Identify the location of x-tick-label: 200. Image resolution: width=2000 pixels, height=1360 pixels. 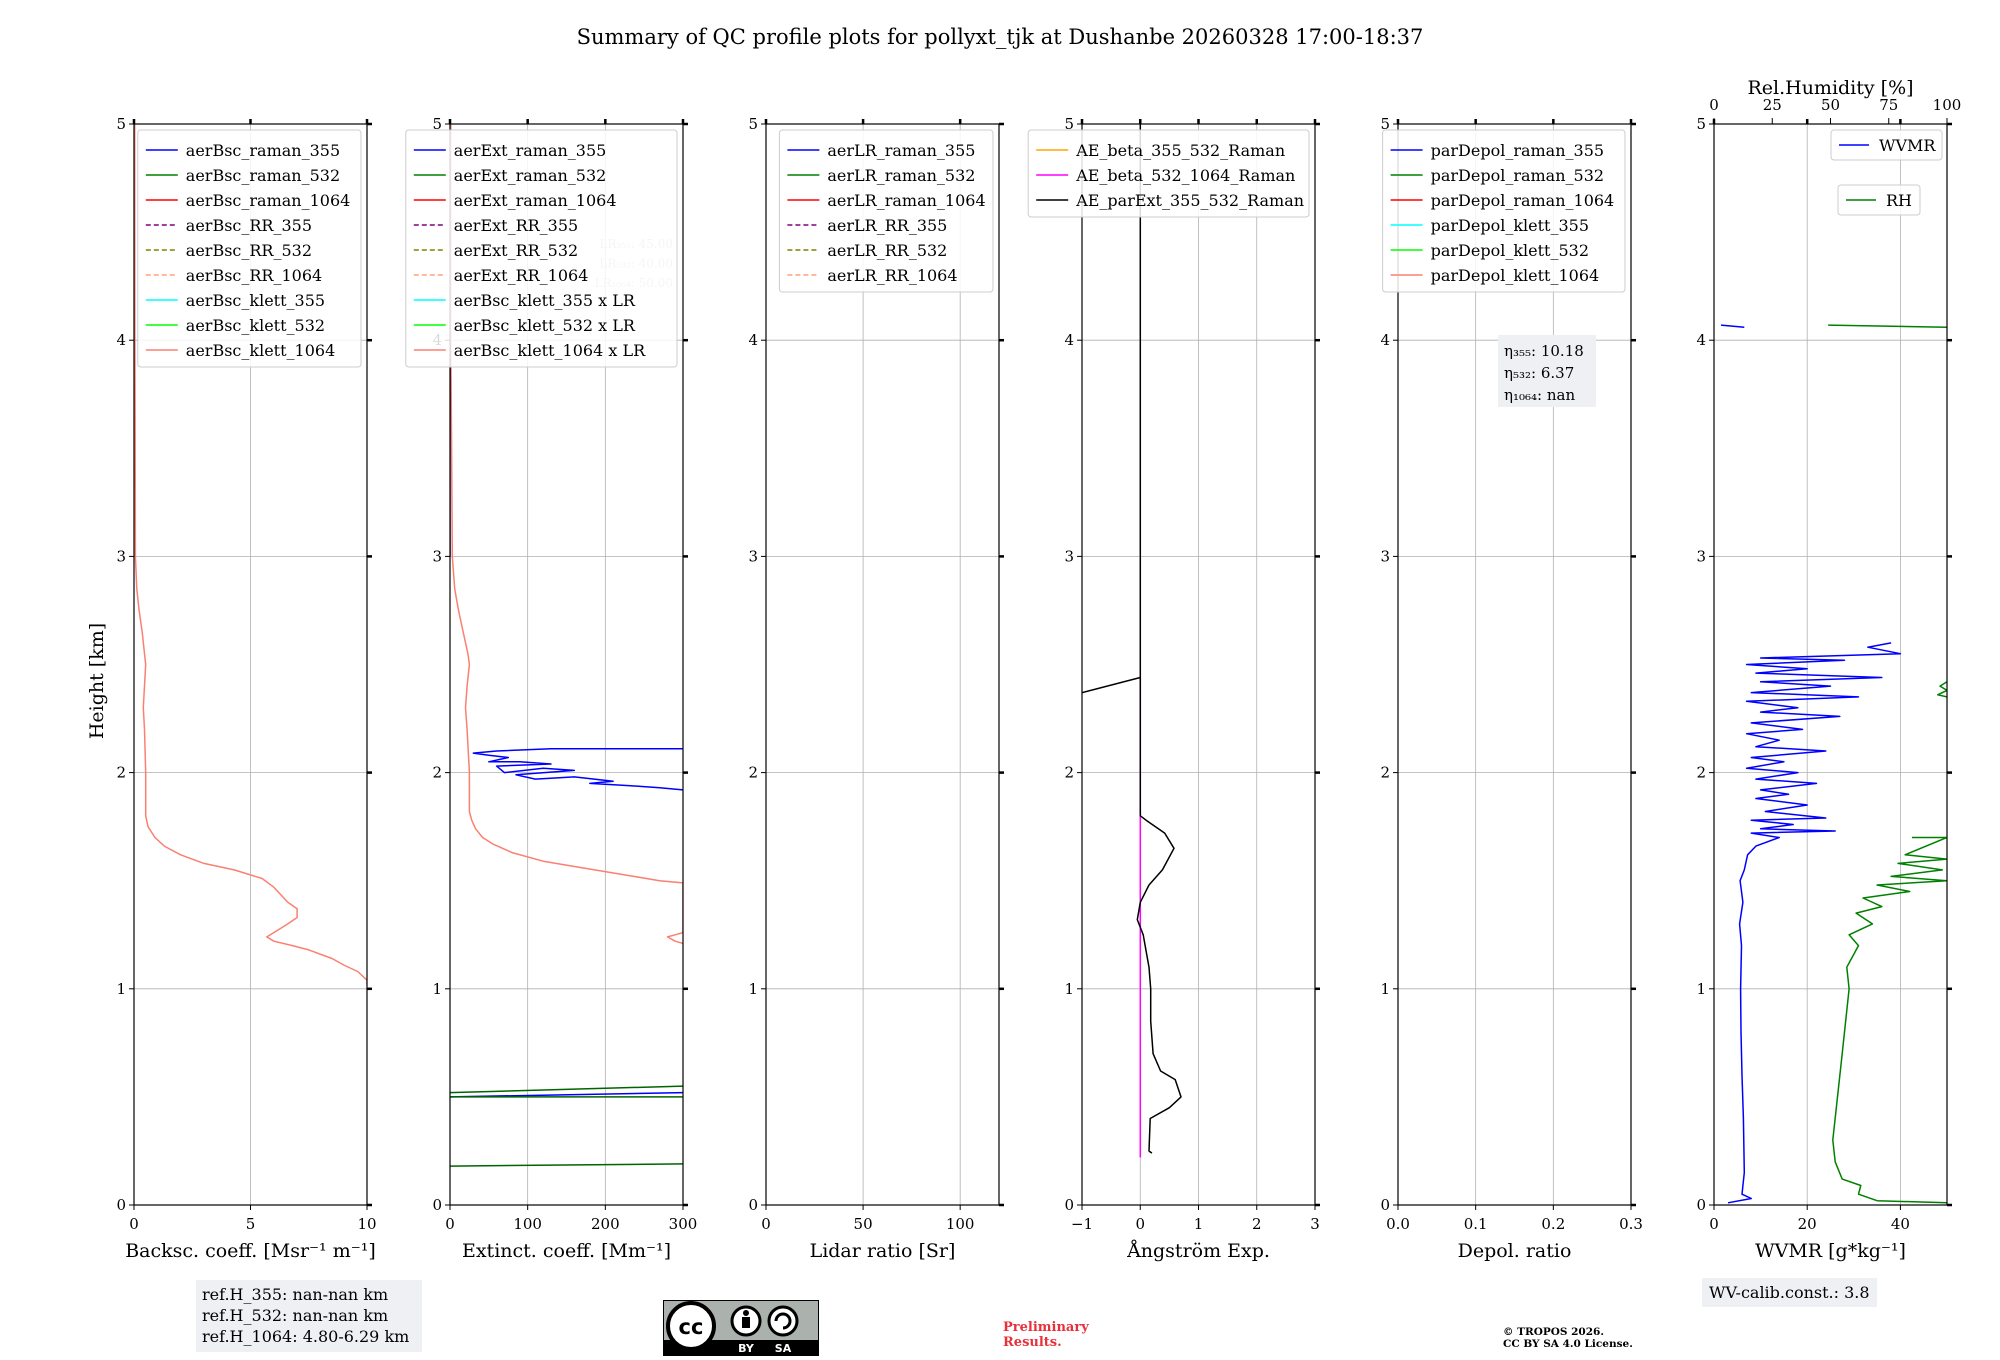
(605, 1224).